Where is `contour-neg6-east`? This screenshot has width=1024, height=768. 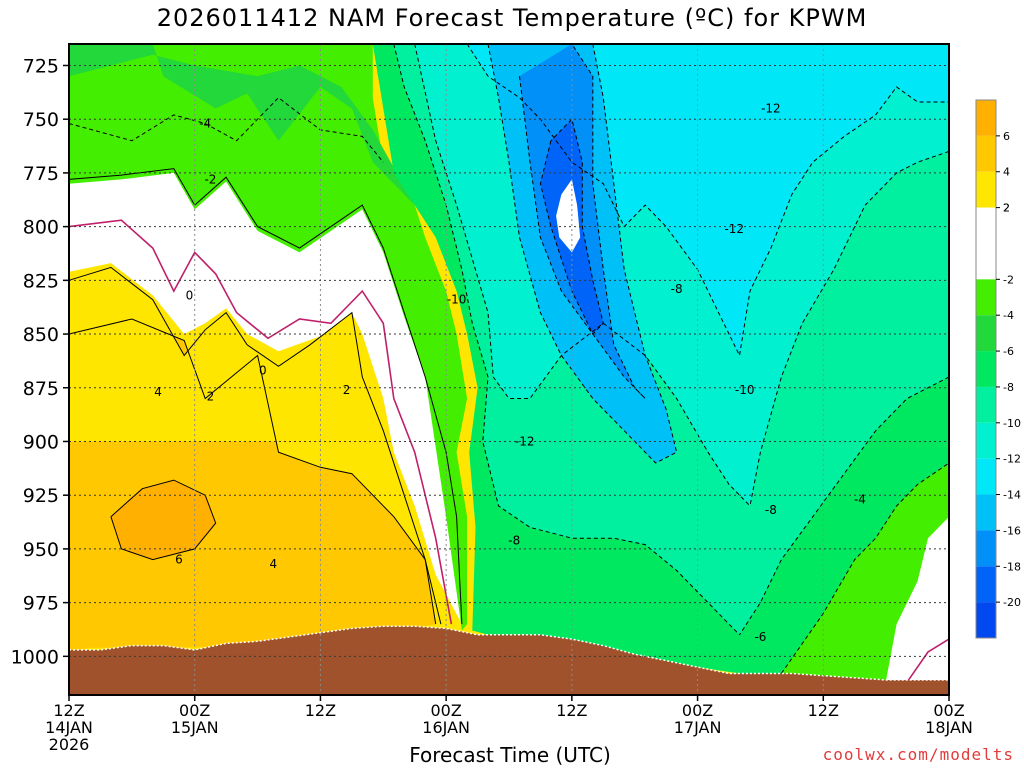
contour-neg6-east is located at coordinates (865, 568).